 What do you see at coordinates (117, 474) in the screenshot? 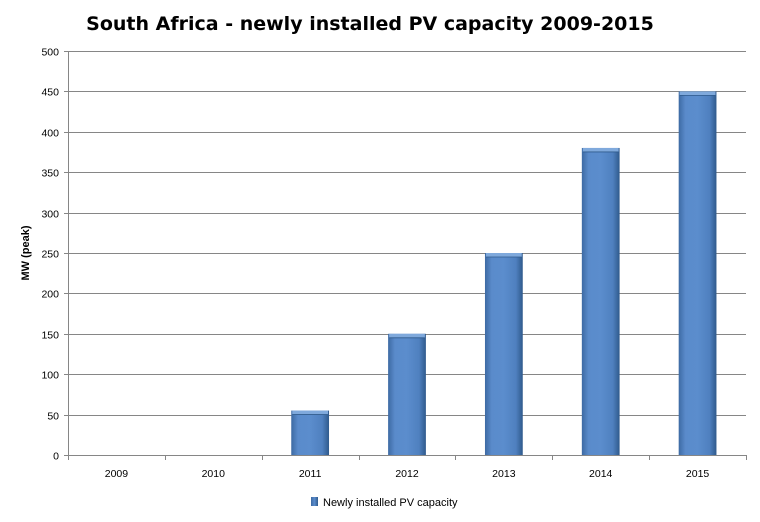
I see `x-tick-label: 2009` at bounding box center [117, 474].